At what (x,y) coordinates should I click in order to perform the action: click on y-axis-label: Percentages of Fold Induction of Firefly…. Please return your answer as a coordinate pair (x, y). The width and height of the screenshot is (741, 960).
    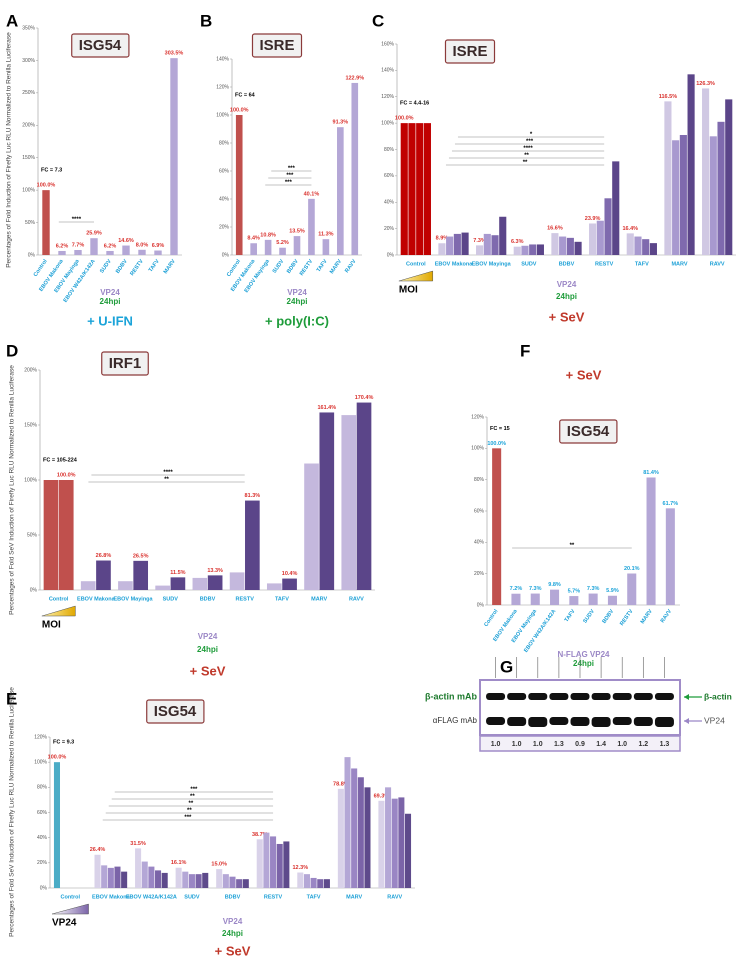
    Looking at the image, I should click on (9, 150).